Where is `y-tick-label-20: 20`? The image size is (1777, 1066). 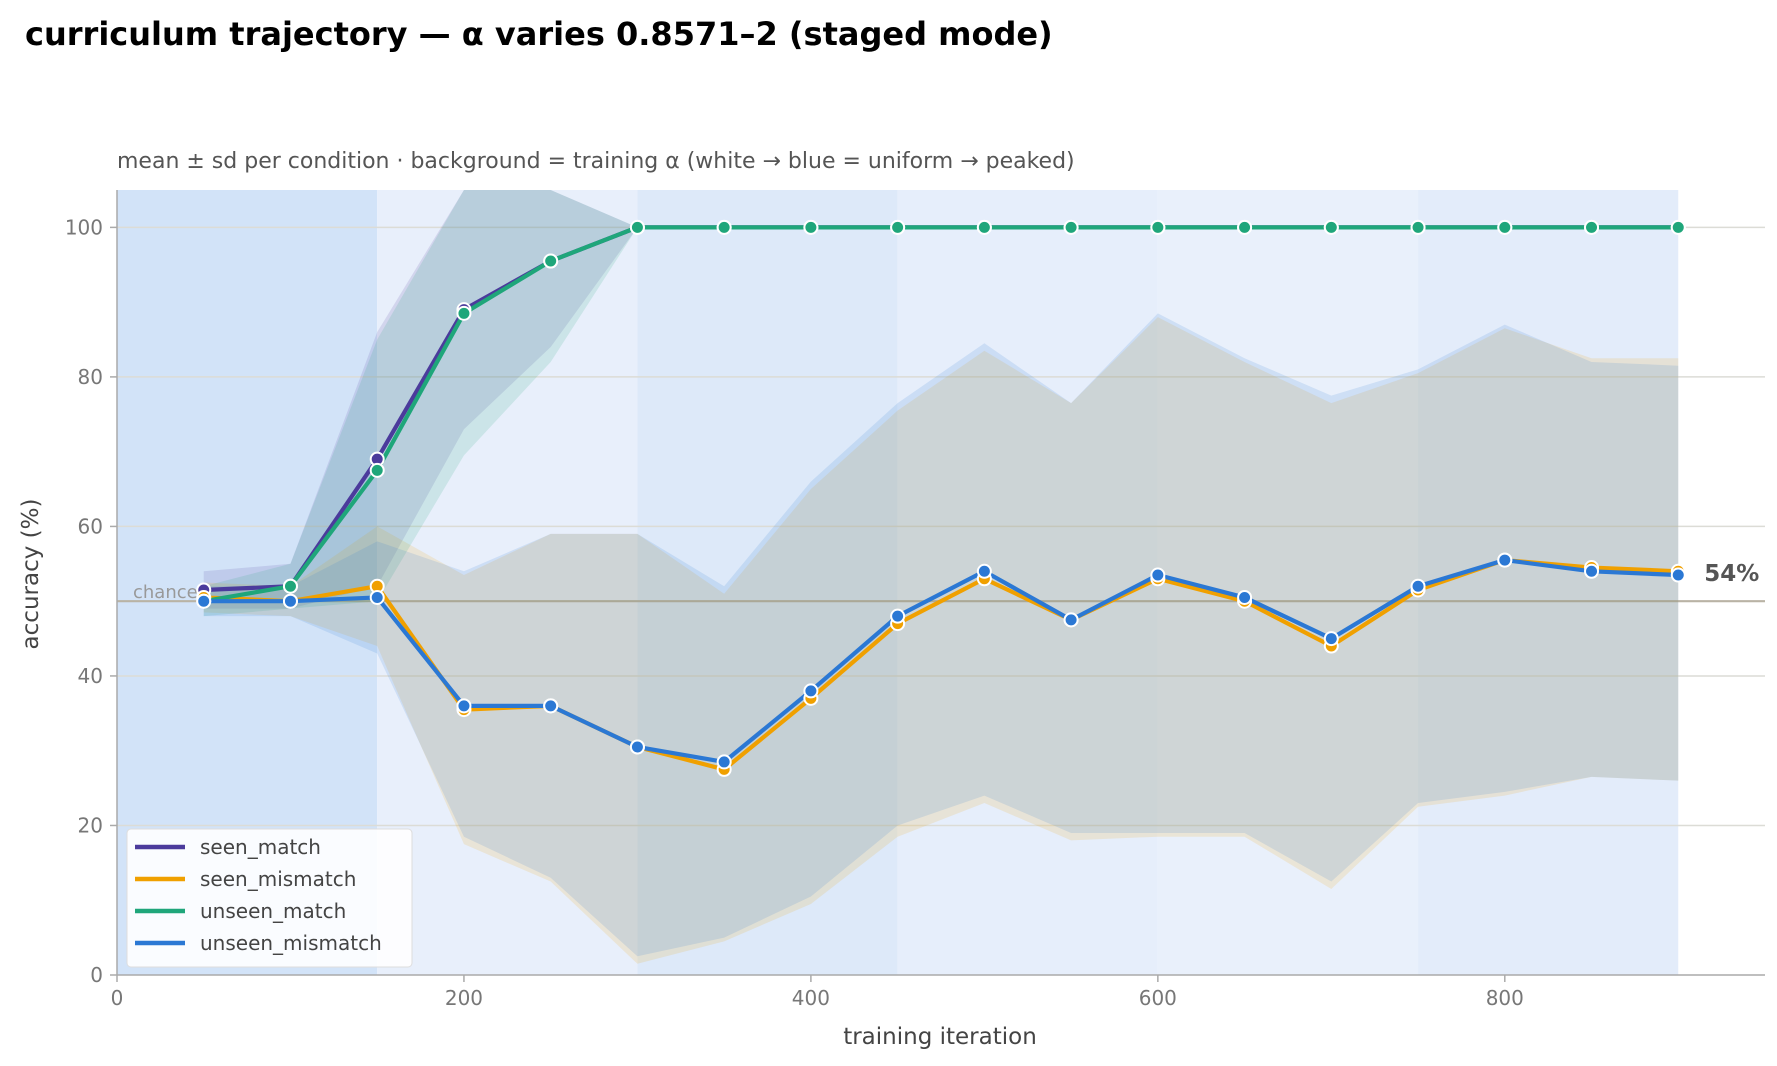
y-tick-label-20: 20 is located at coordinates (90, 825).